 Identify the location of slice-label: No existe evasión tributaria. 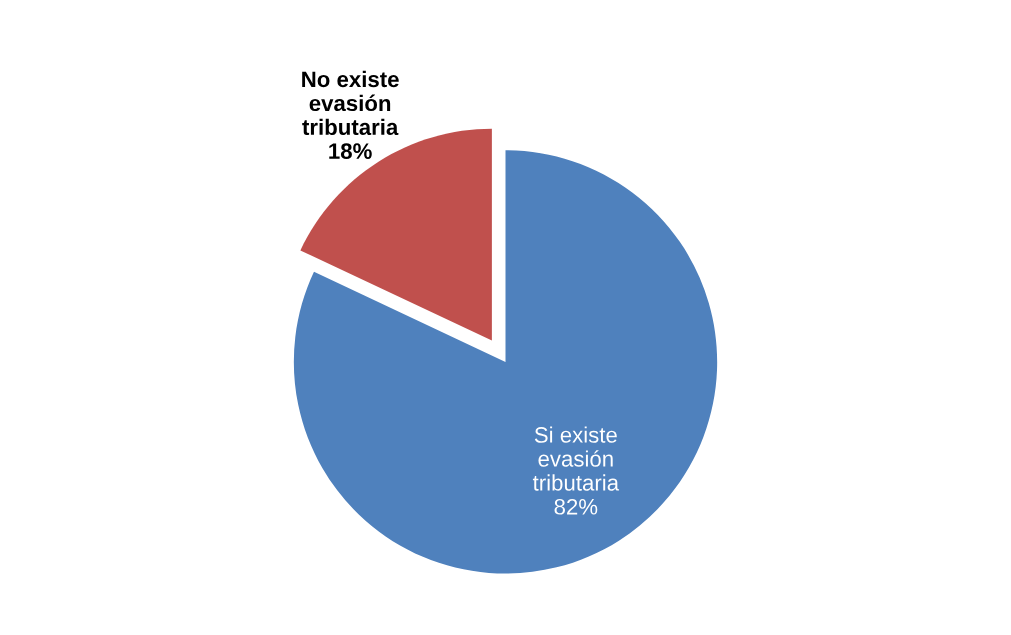
(350, 103).